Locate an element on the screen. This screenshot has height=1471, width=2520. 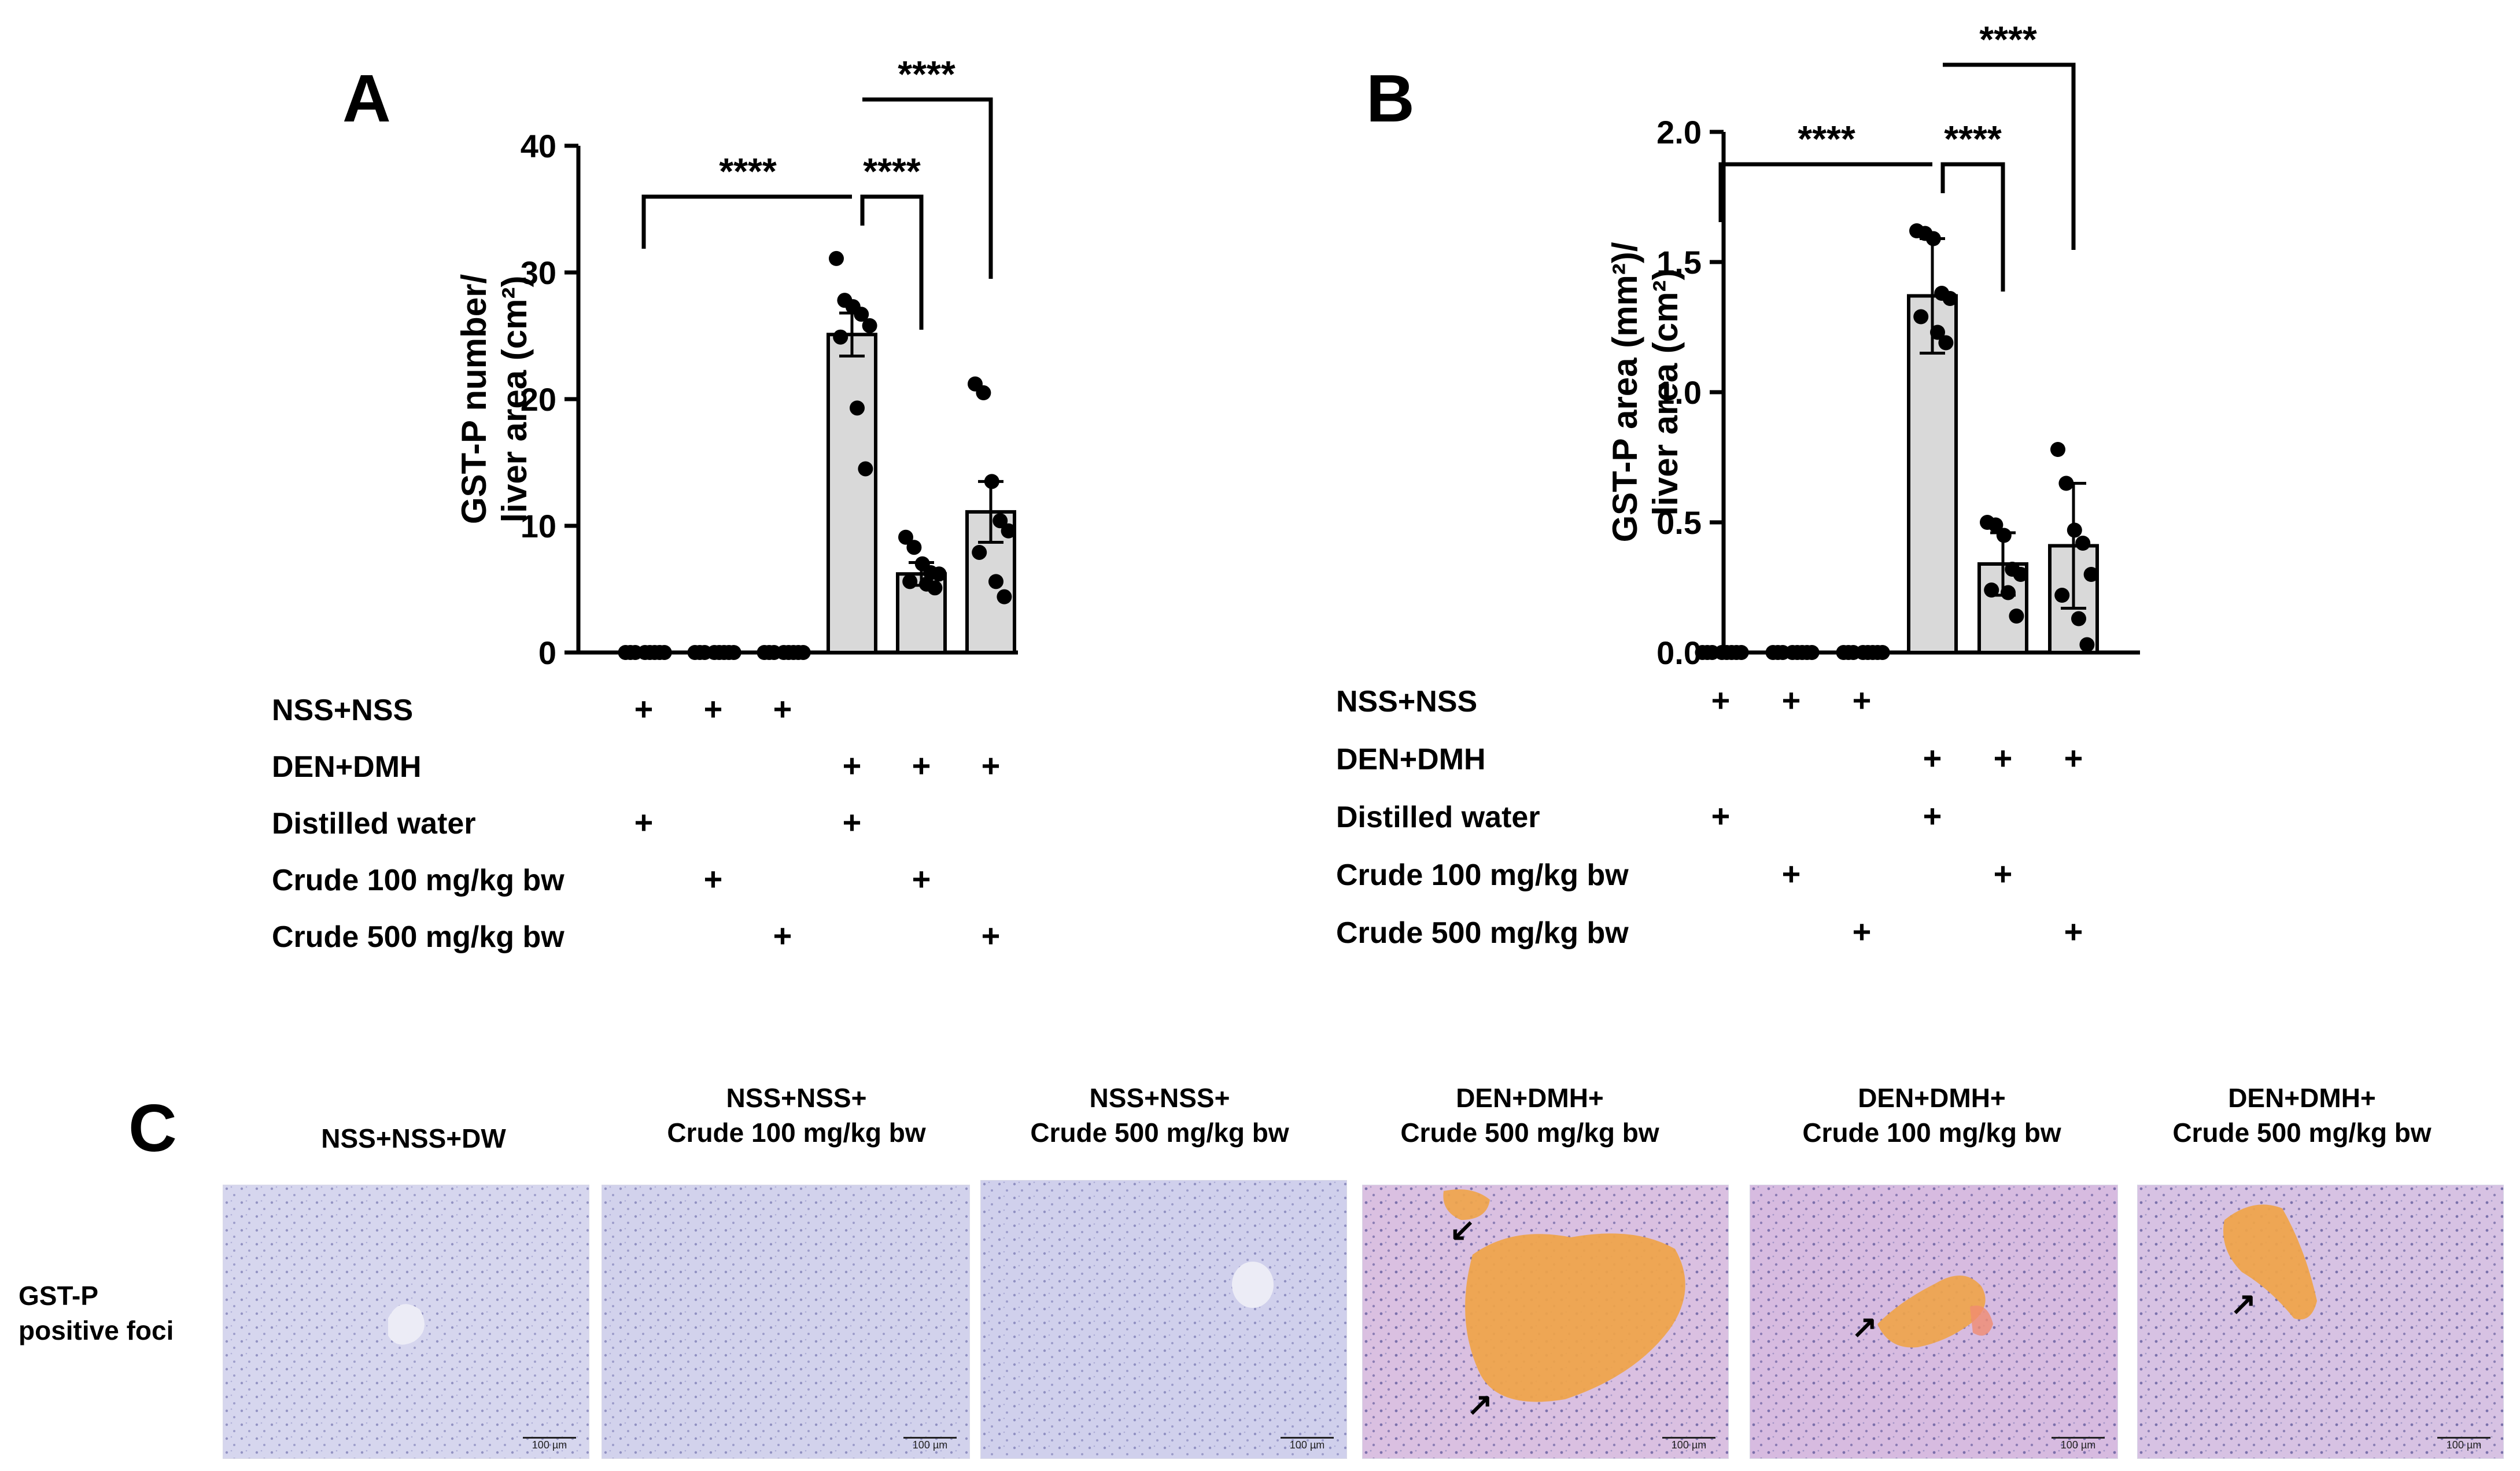
treatment-row-label: Crude 500 mg/kg bw is located at coordinates (1482, 933).